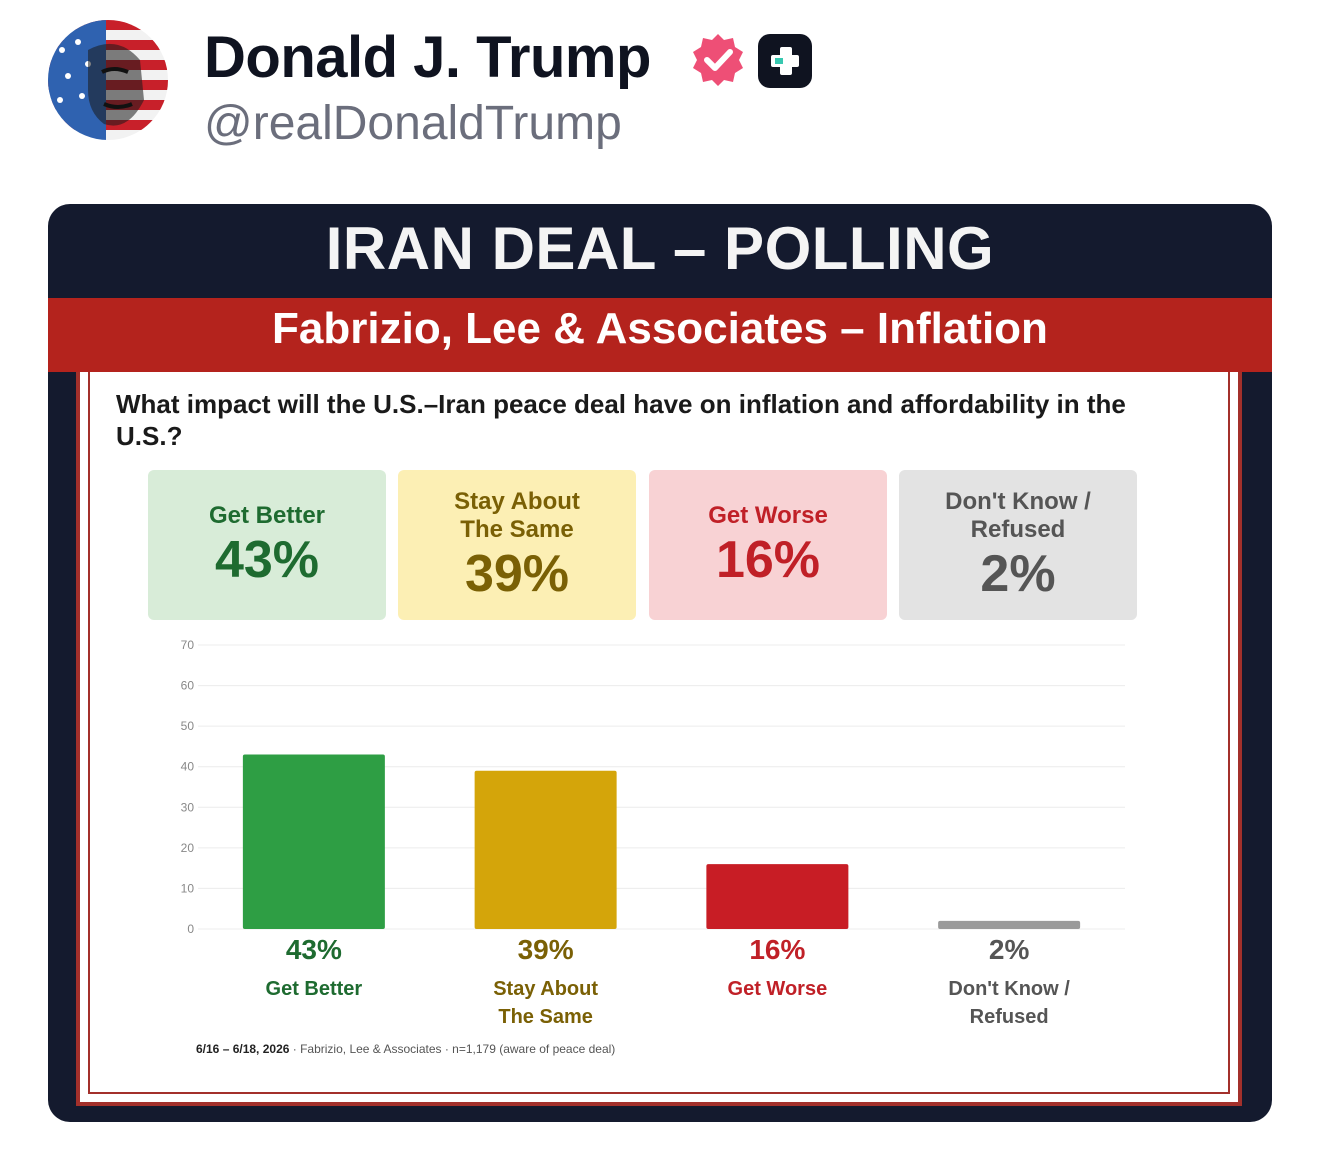 This screenshot has height=1176, width=1320. I want to click on stat-tile-get-better: Get Better 43%, so click(267, 545).